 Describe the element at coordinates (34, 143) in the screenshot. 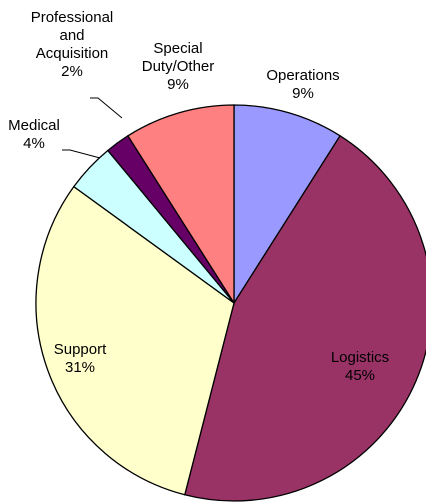

I see `slice-value-label: 4%` at that location.